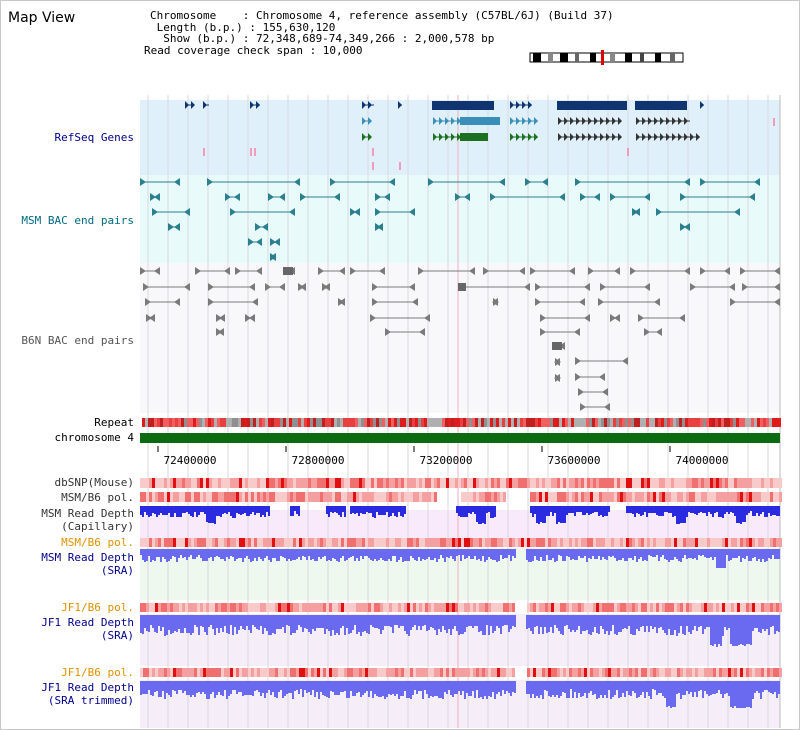  I want to click on track-label-jf1-b6-pol-1: JF1/B6 pol., so click(97, 607).